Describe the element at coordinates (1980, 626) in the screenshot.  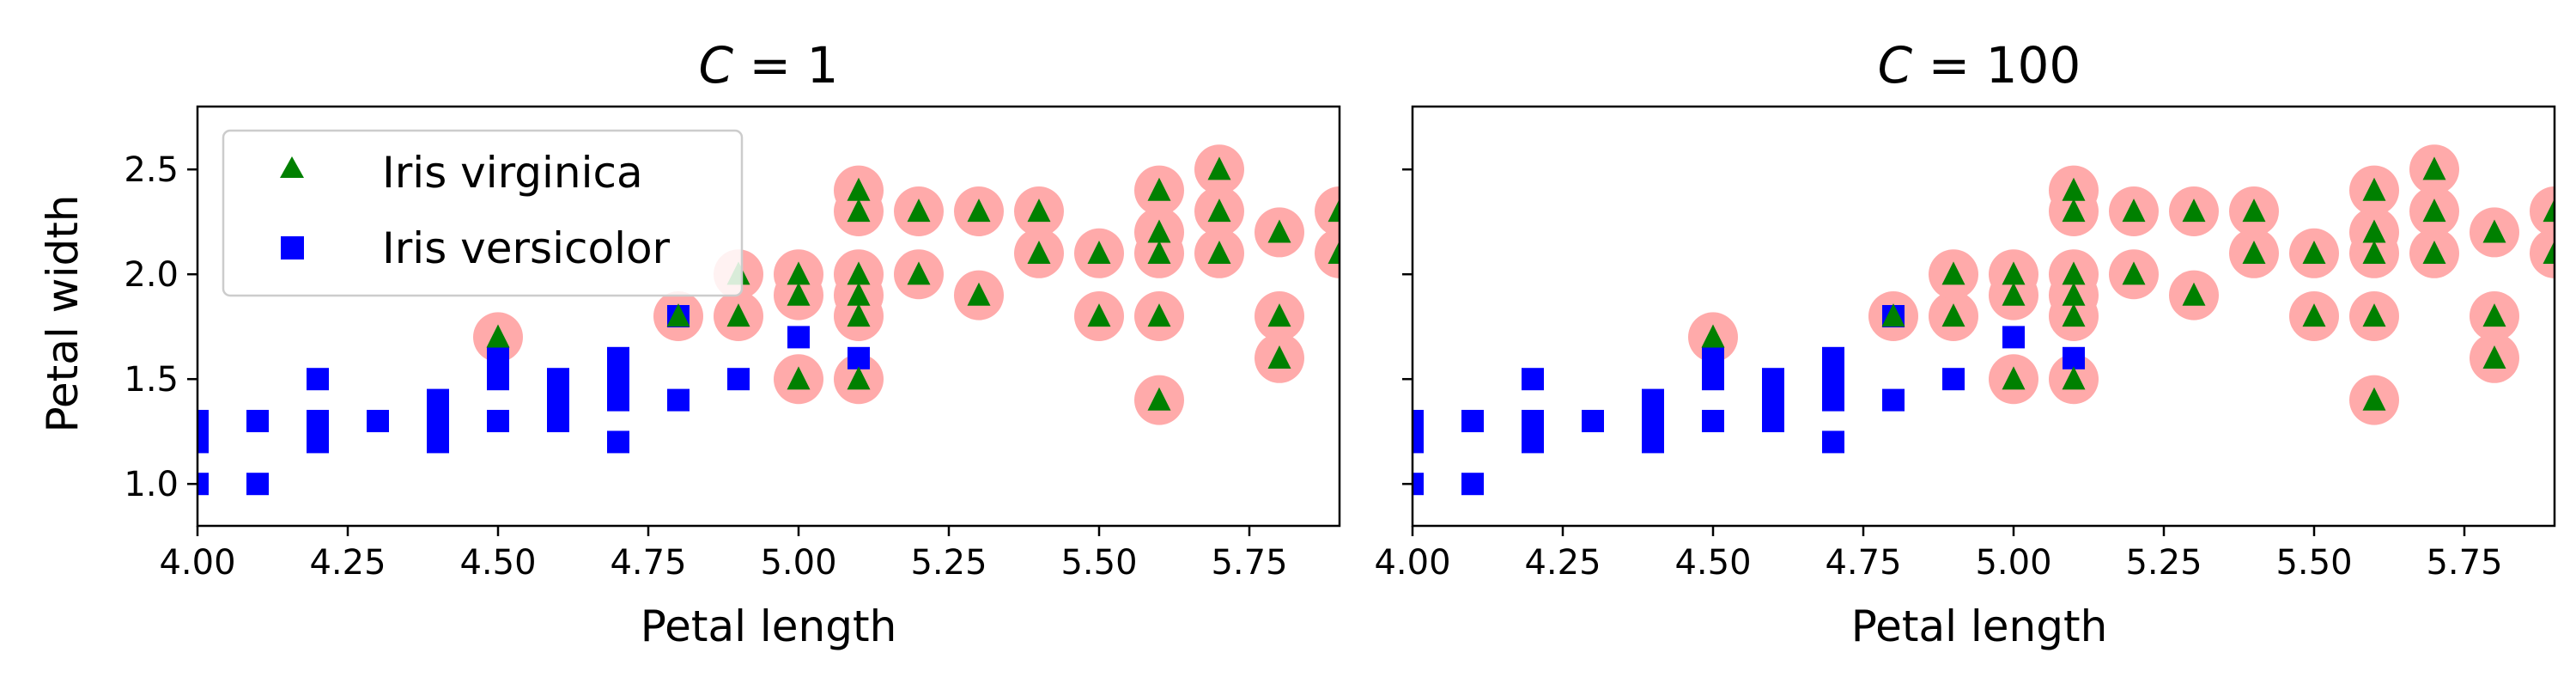
I see `right-x-axis-label: Petal length` at that location.